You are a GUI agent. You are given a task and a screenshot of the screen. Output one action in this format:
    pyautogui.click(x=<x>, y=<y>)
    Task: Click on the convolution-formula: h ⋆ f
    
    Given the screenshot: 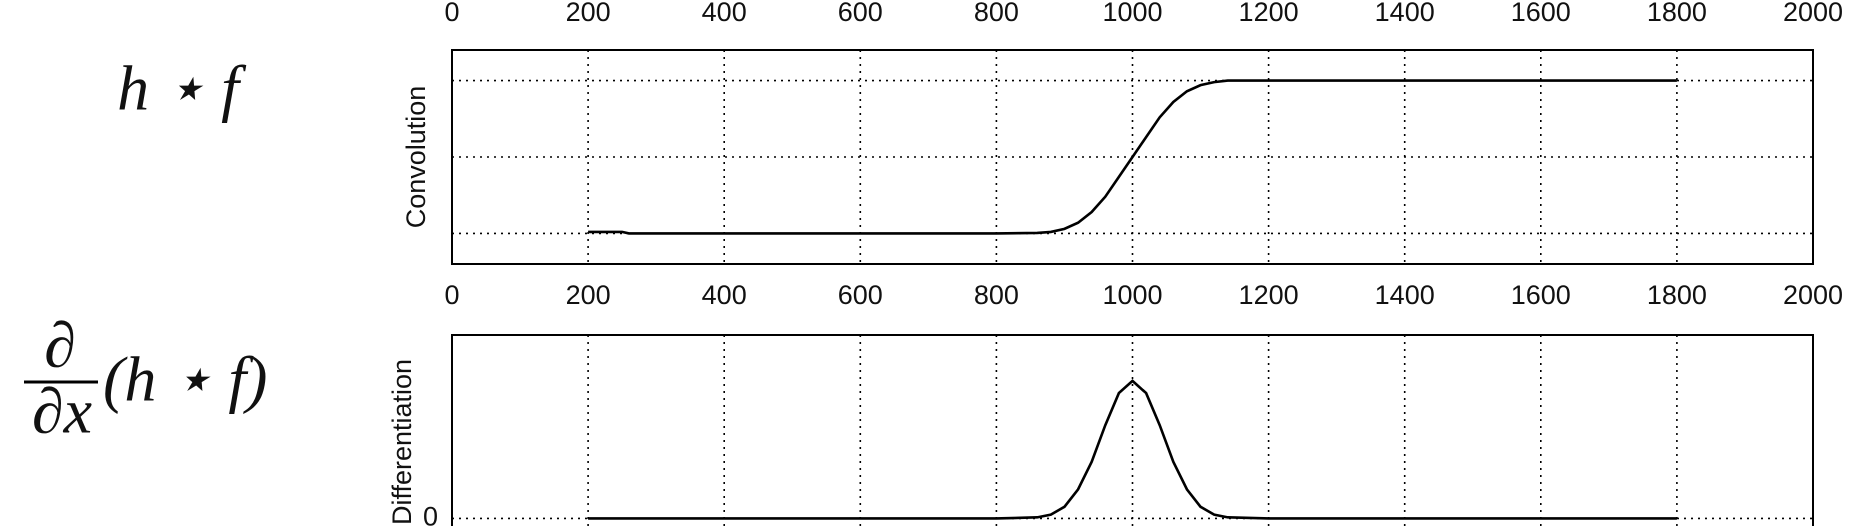 What is the action you would take?
    pyautogui.click(x=182, y=88)
    